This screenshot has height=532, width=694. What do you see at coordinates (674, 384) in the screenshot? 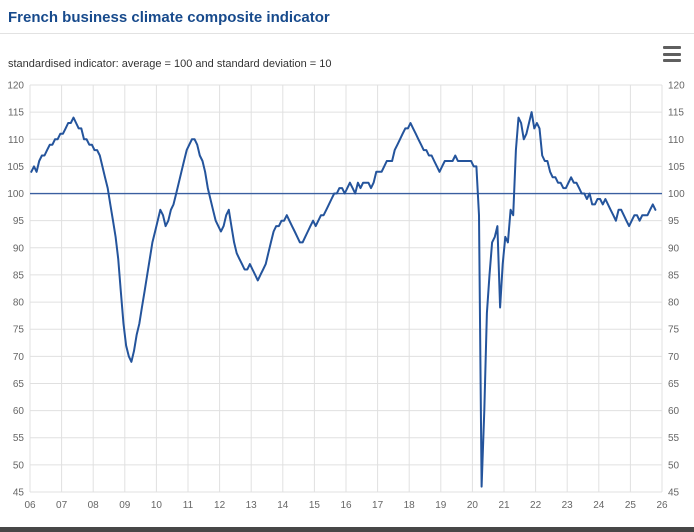
I see `y-axis-label-right: 65` at bounding box center [674, 384].